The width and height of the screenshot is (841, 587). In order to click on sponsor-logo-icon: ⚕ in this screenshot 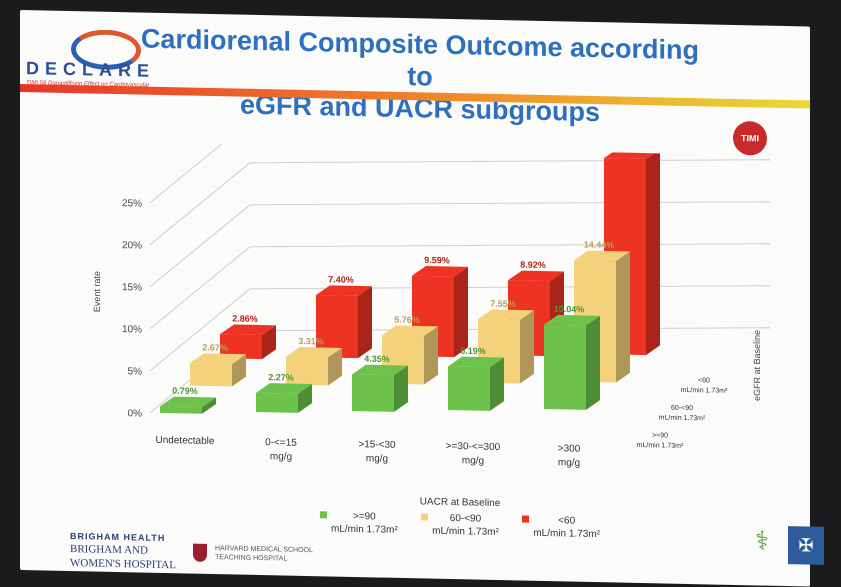, I will do `click(762, 540)`.